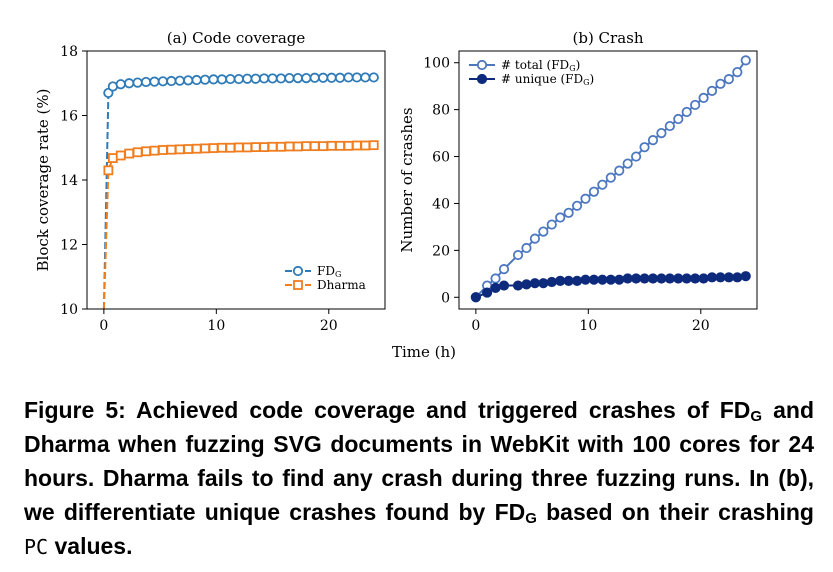 This screenshot has height=572, width=833. Describe the element at coordinates (216, 326) in the screenshot. I see `x-tick-label: 10` at that location.